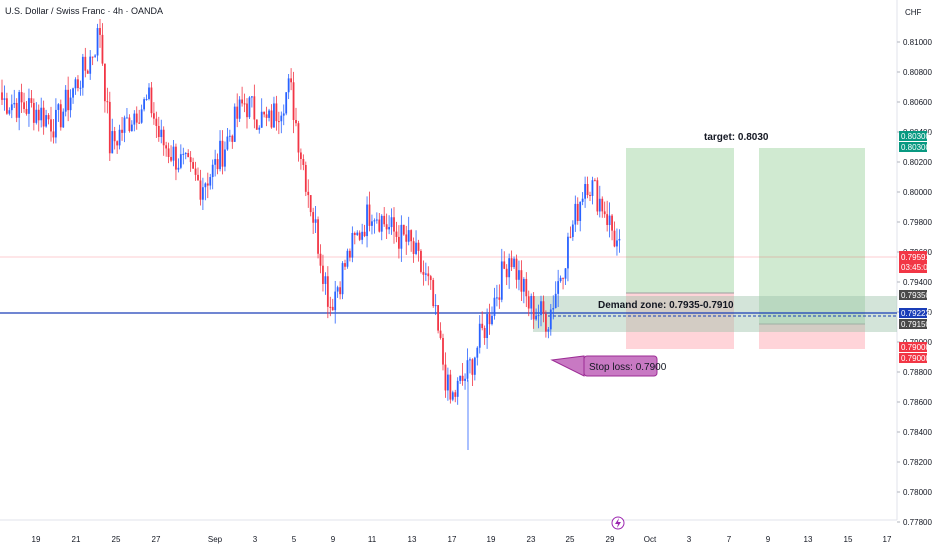  What do you see at coordinates (618, 523) in the screenshot?
I see `lightning-icon` at bounding box center [618, 523].